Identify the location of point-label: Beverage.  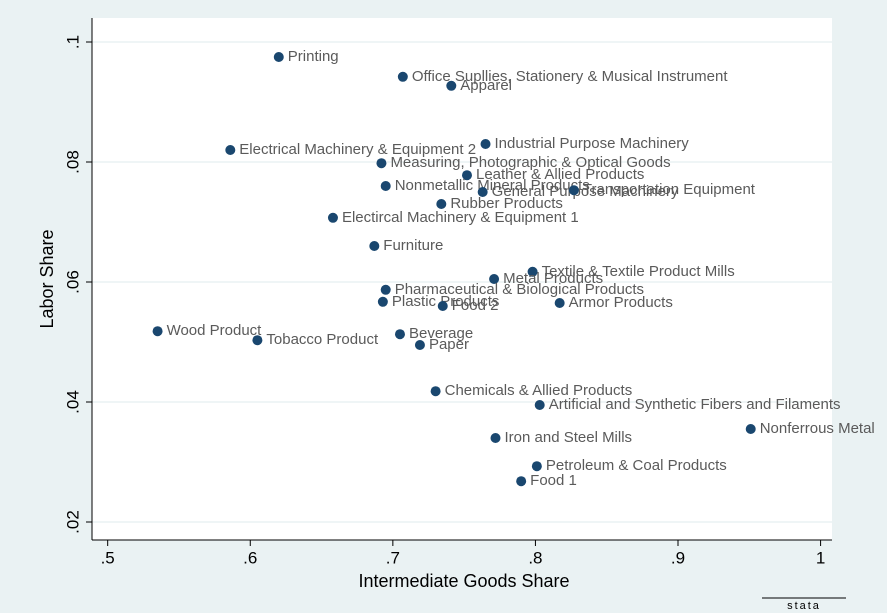
(441, 333).